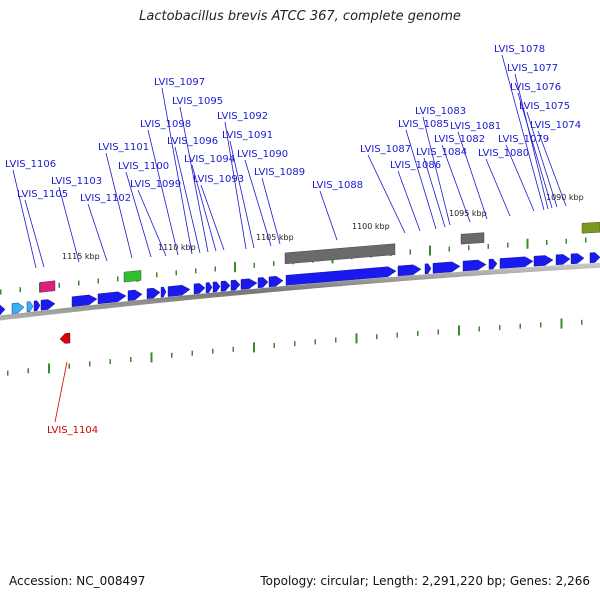 The height and width of the screenshot is (600, 600). I want to click on gene-label: LVIS_1075, so click(544, 106).